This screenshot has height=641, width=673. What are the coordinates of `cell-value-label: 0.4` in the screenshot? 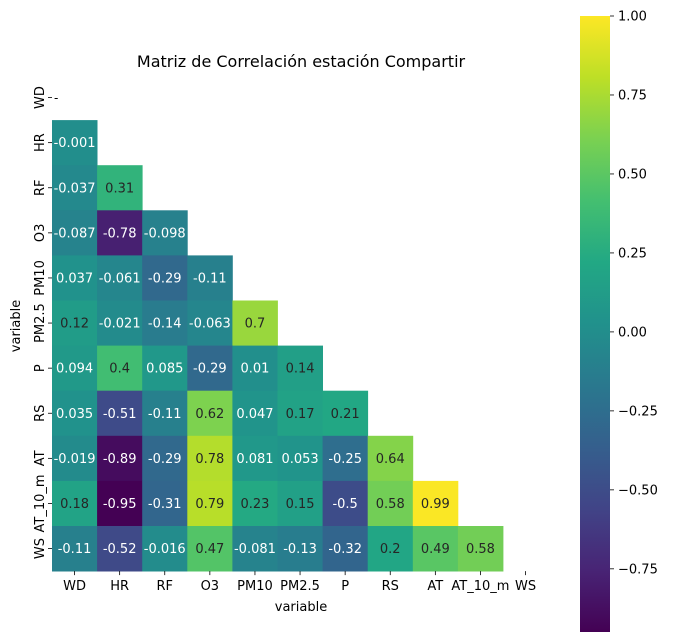 It's located at (119, 369).